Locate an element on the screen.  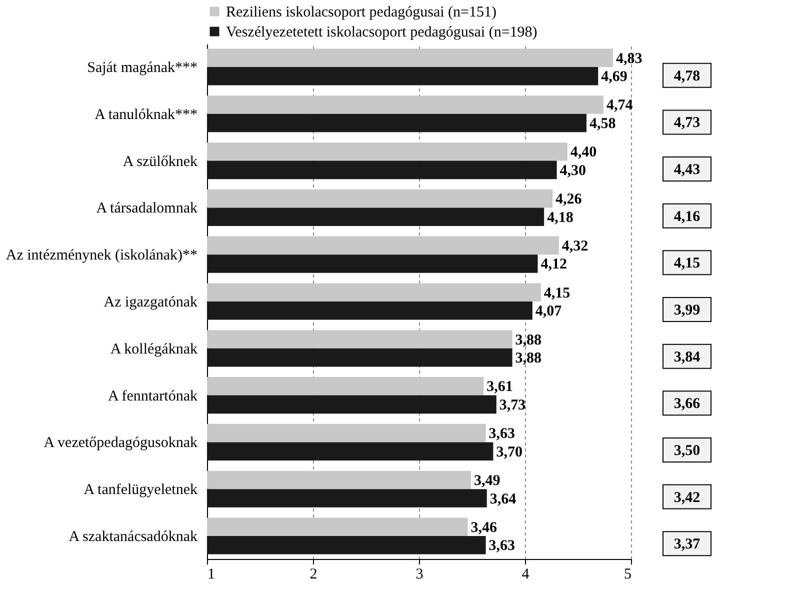
y-tick-label: A fenntartónak is located at coordinates (153, 396).